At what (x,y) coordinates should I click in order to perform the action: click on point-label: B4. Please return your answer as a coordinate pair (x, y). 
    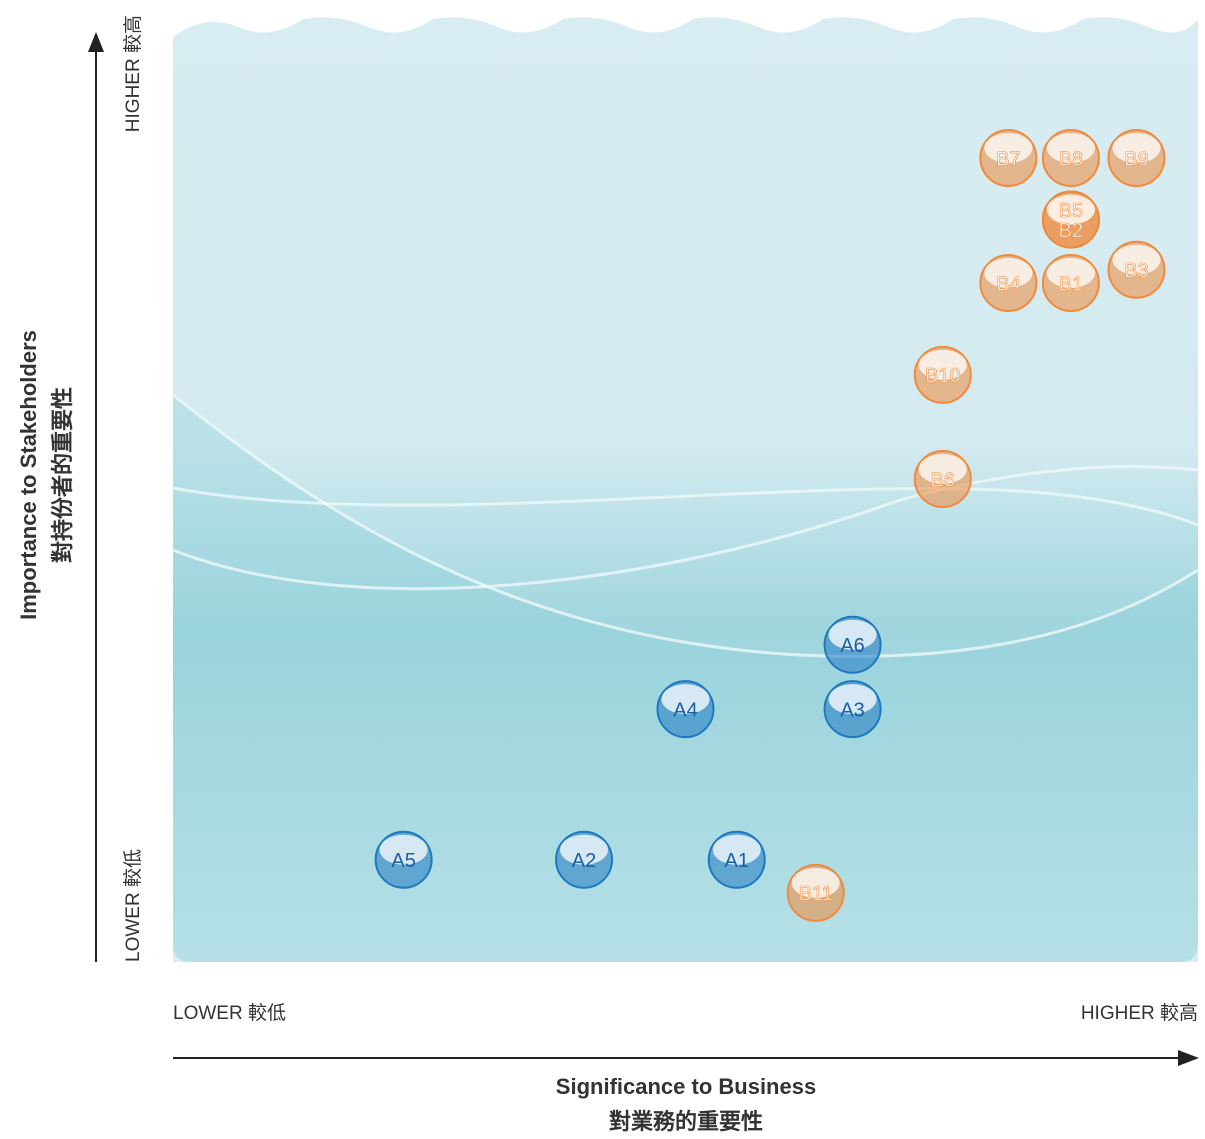
    Looking at the image, I should click on (1008, 284).